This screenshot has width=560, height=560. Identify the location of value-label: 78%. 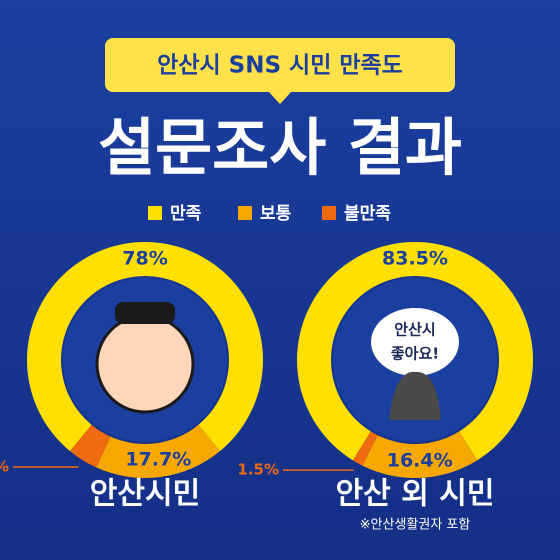
(144, 259).